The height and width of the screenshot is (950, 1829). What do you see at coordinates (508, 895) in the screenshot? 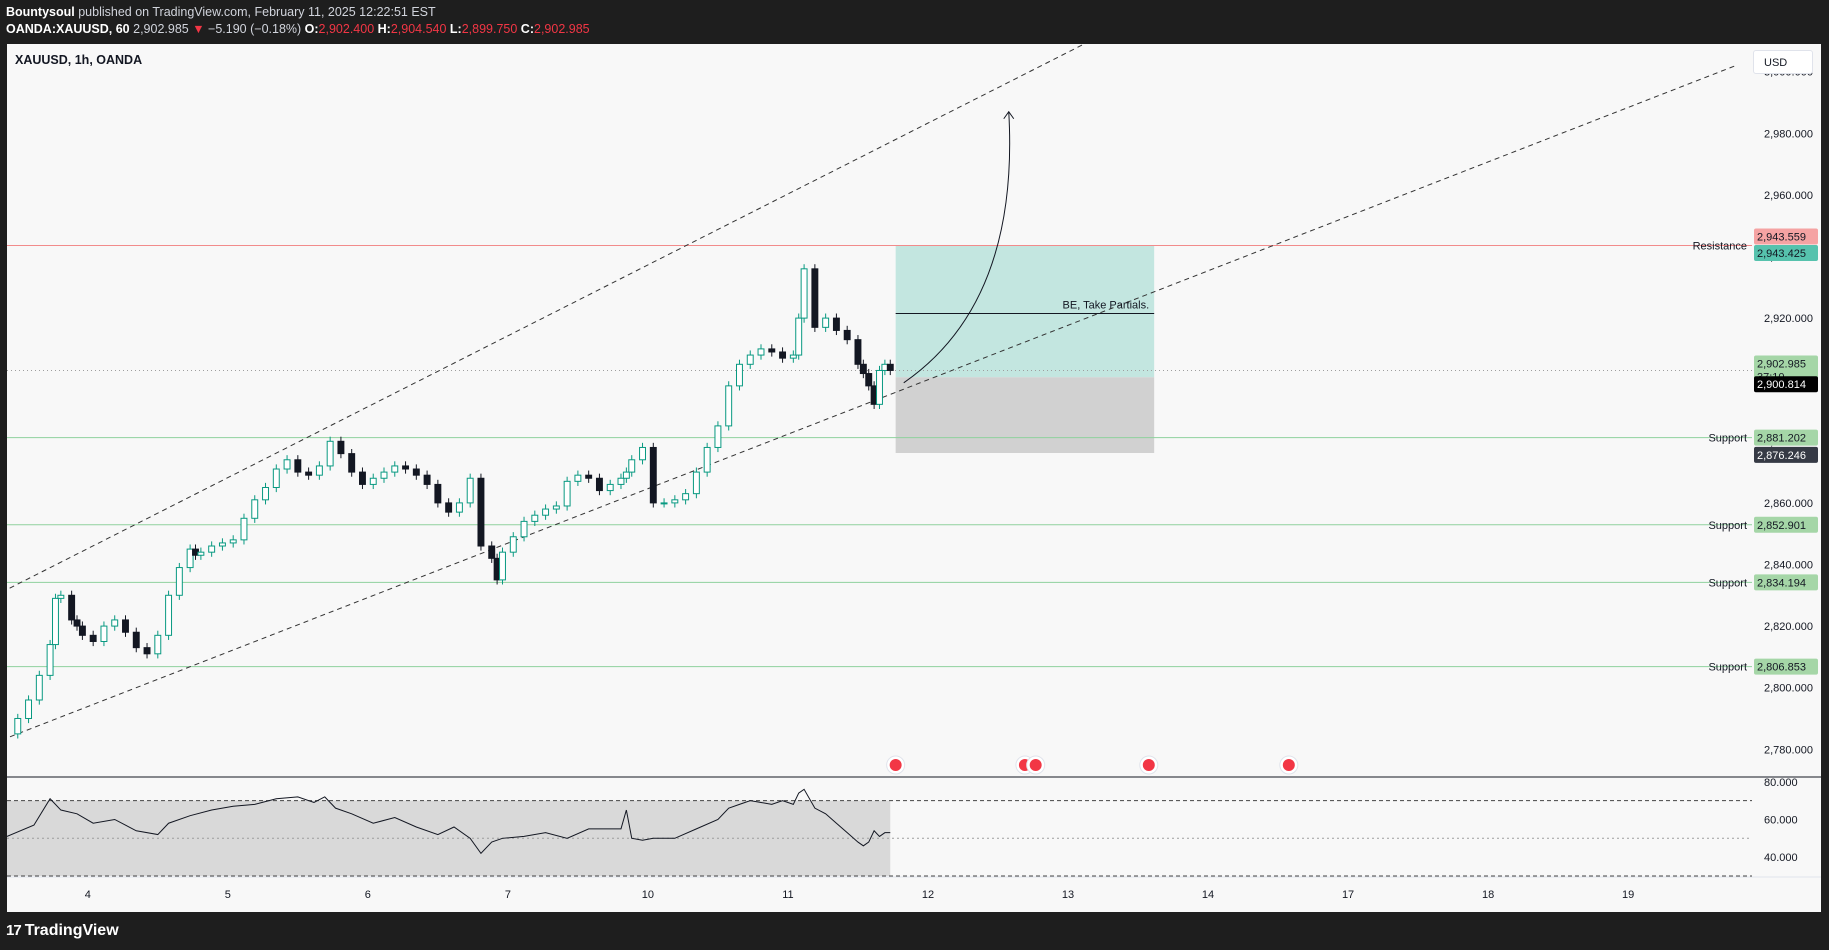
I see `time-tick-label: 7` at bounding box center [508, 895].